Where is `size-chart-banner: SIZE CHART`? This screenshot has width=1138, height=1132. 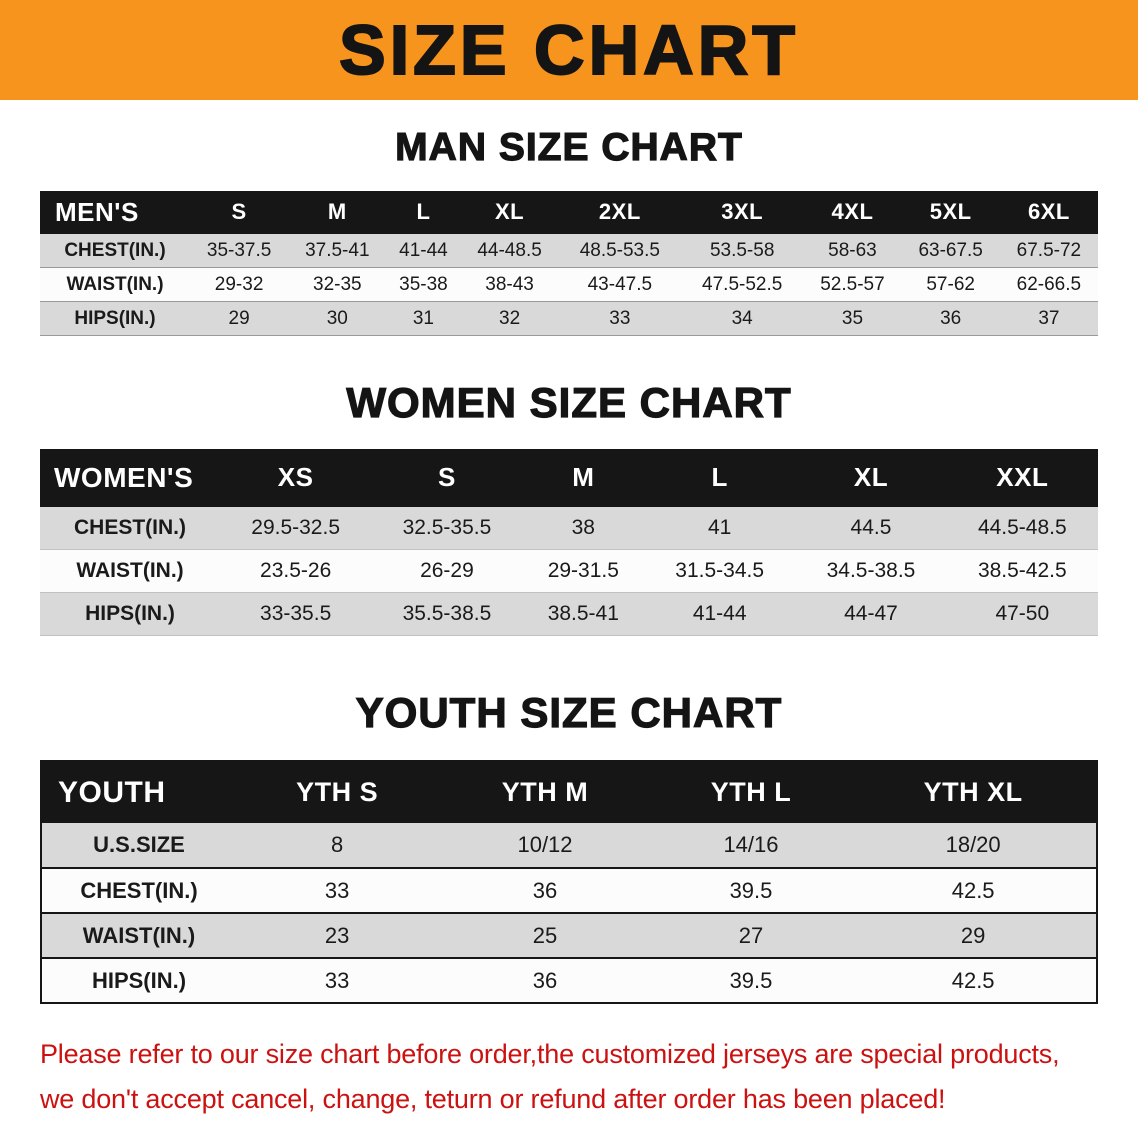
size-chart-banner: SIZE CHART is located at coordinates (569, 50).